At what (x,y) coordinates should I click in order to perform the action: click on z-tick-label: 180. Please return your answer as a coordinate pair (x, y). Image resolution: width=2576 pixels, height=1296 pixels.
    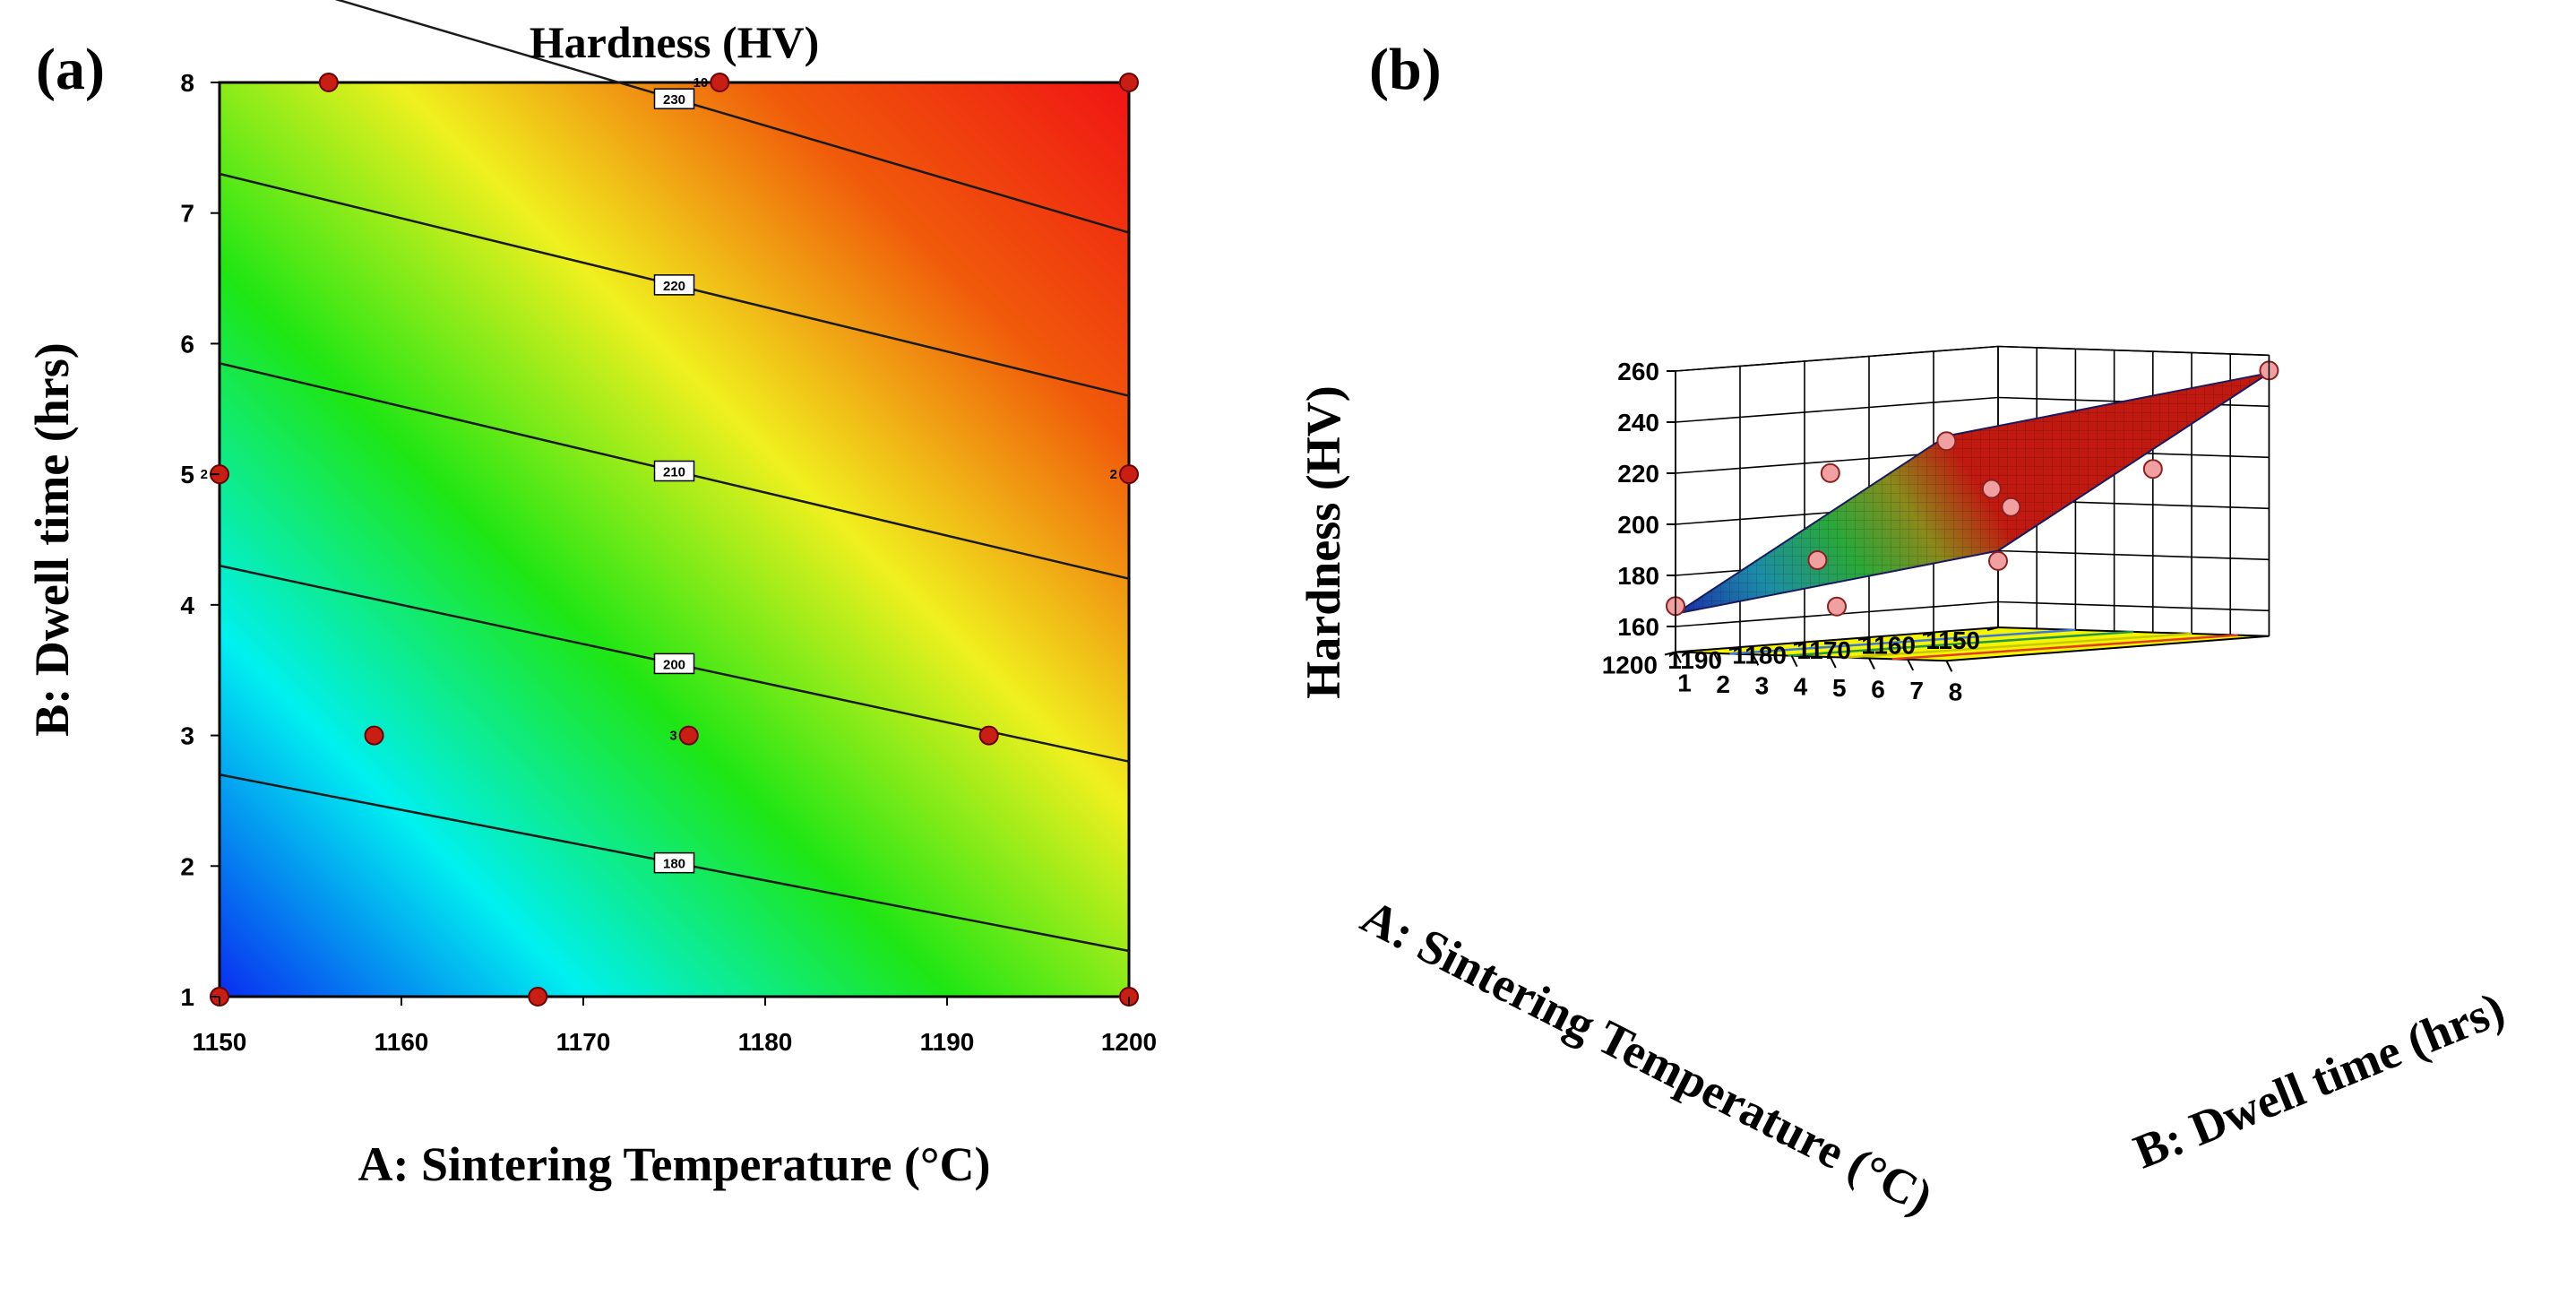
    Looking at the image, I should click on (1638, 576).